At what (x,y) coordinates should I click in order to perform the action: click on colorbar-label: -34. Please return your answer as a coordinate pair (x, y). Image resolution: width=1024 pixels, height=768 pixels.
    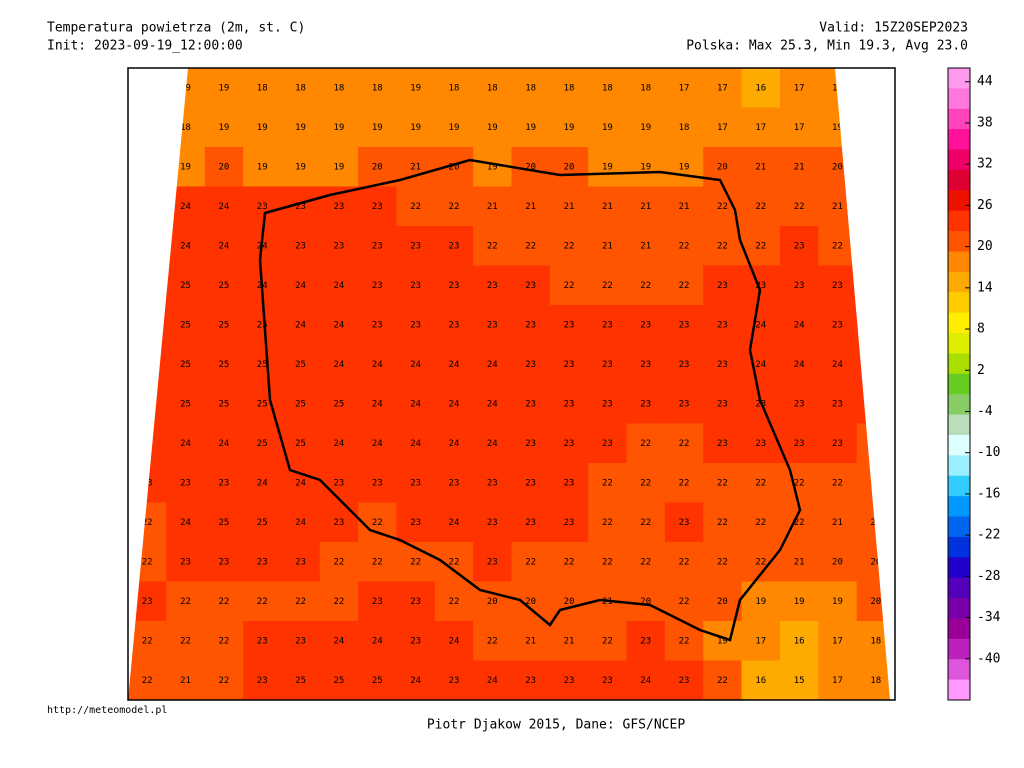
    Looking at the image, I should click on (989, 617).